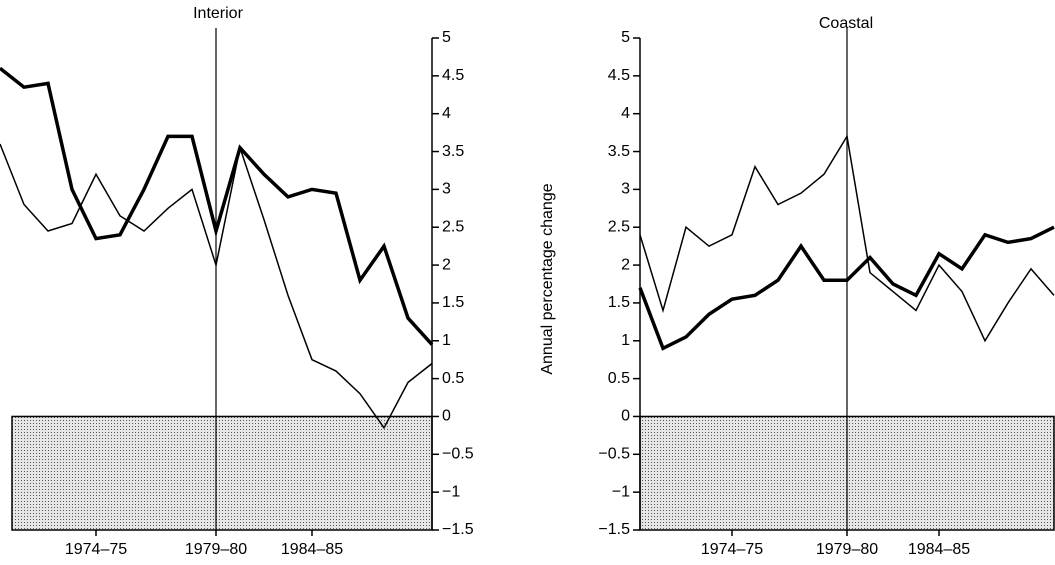 The image size is (1055, 565). I want to click on panel-title: Coastal, so click(846, 23).